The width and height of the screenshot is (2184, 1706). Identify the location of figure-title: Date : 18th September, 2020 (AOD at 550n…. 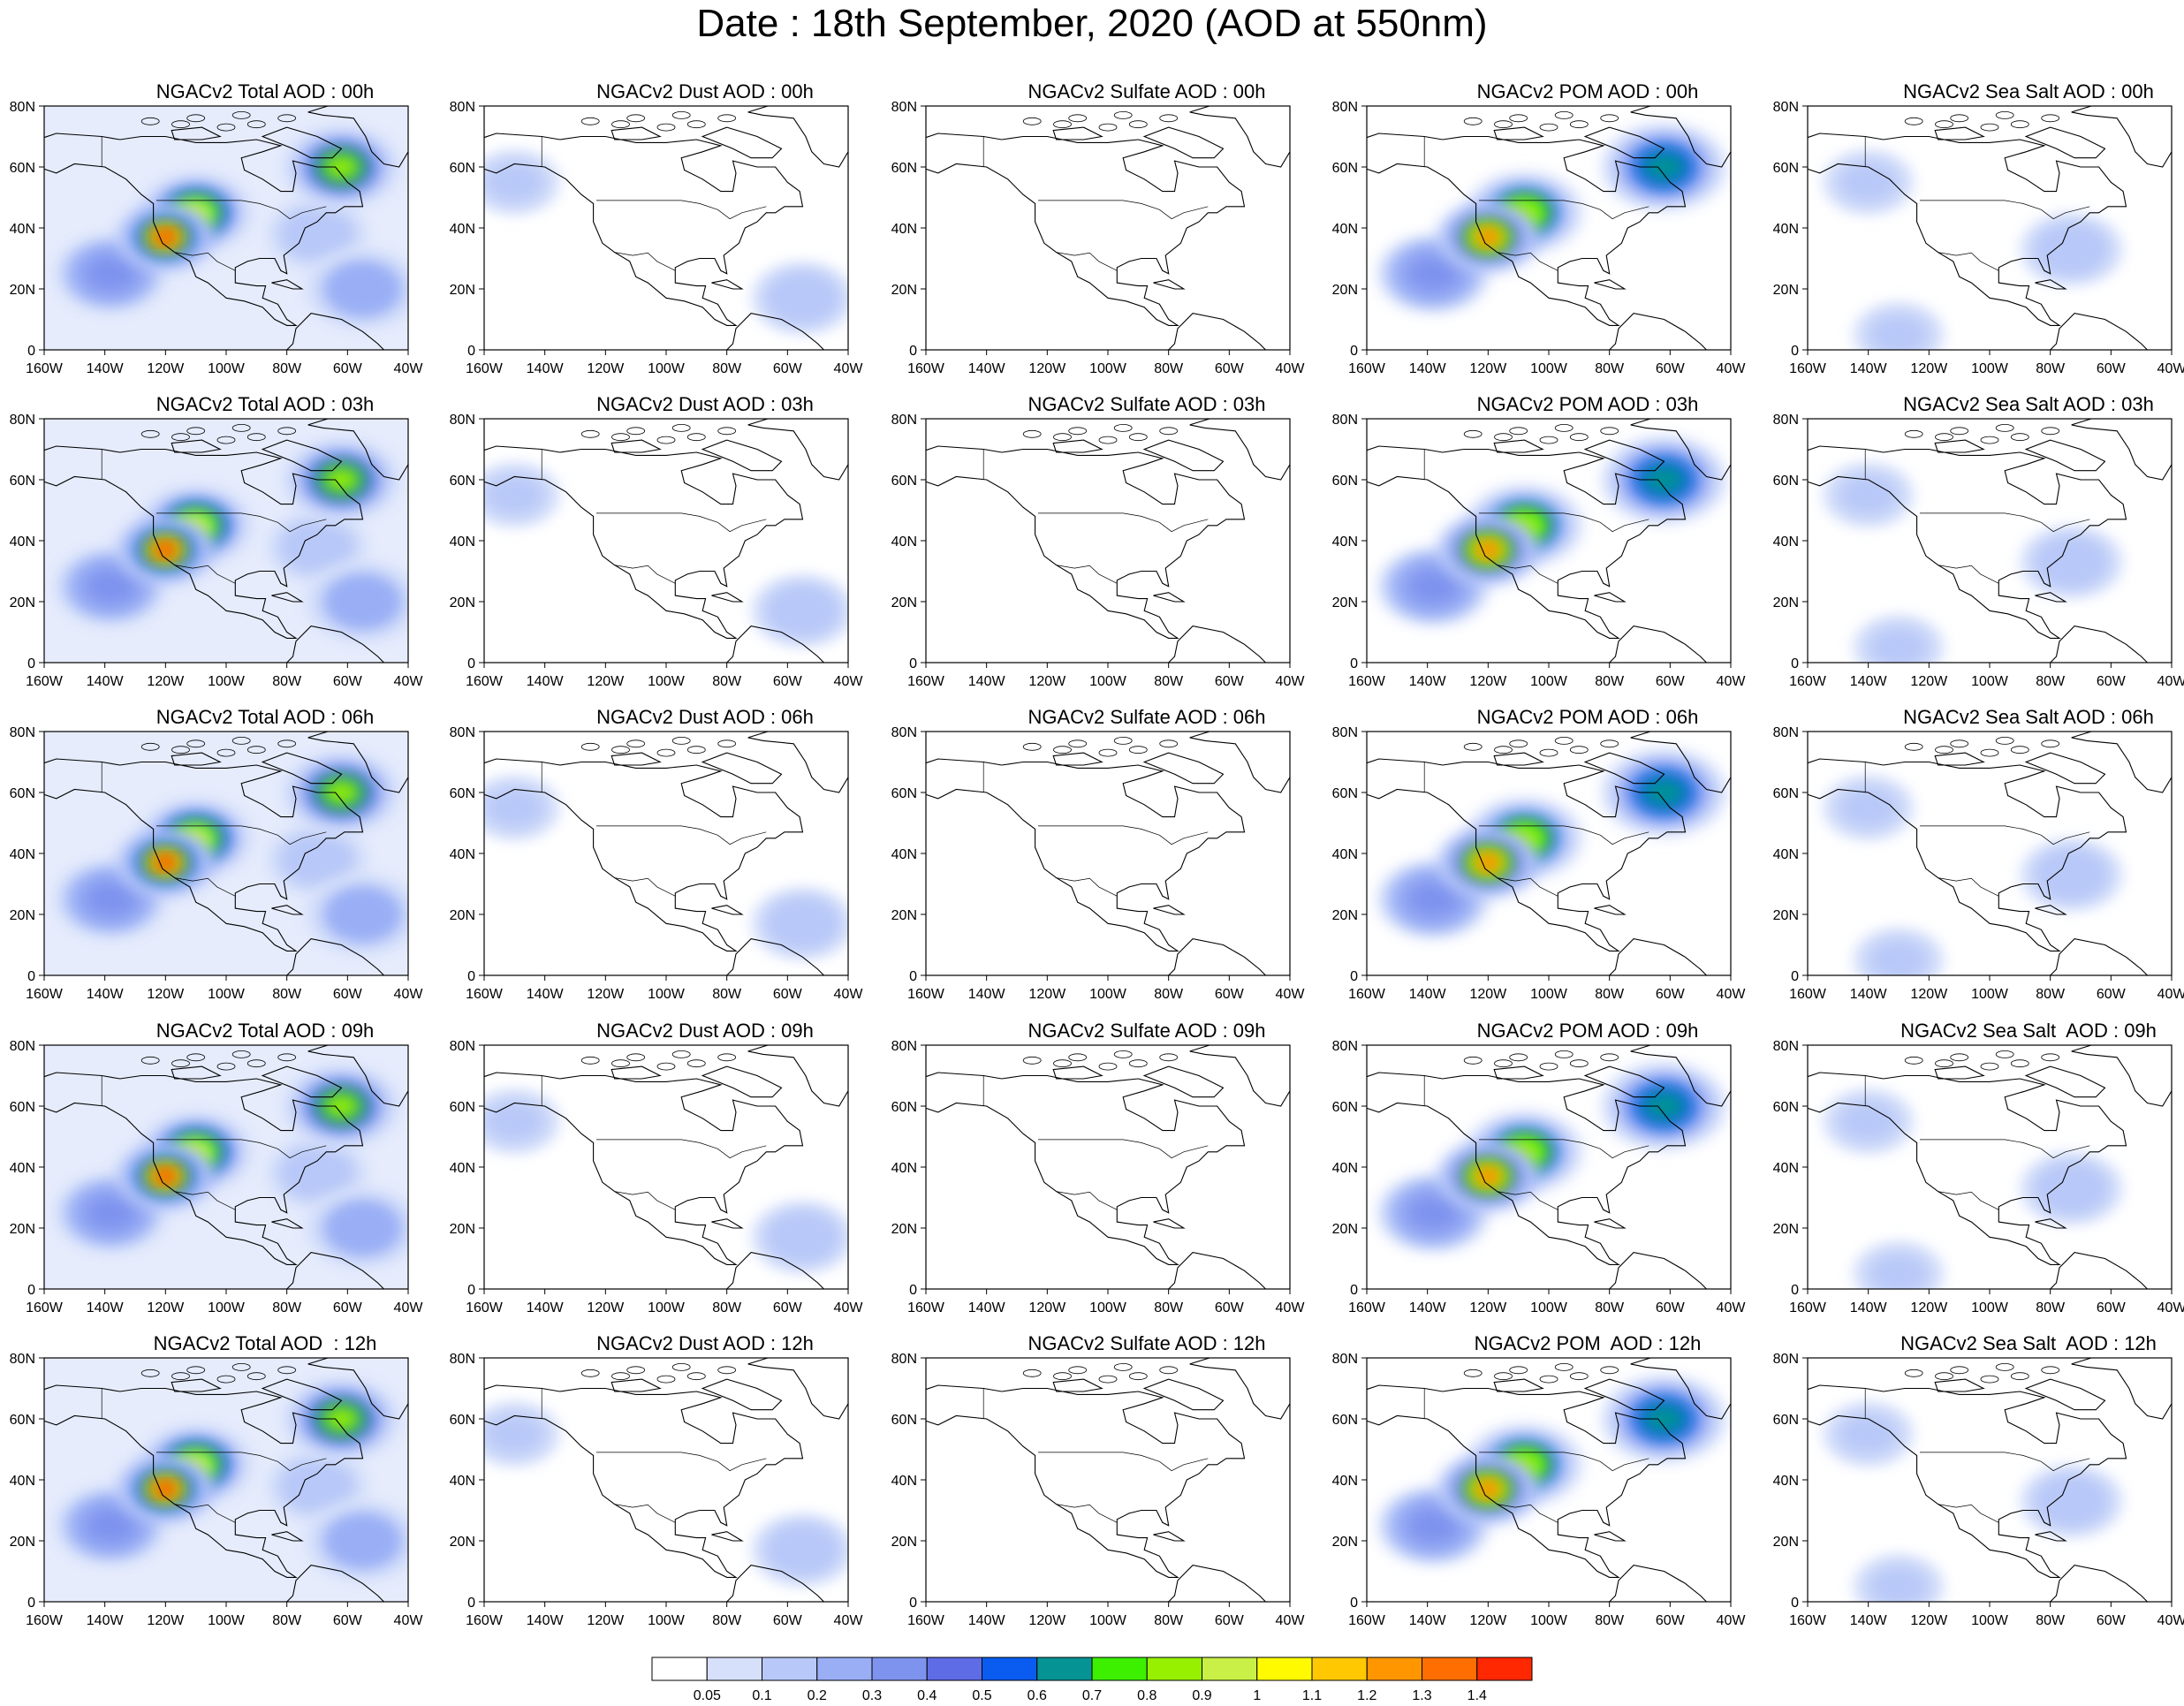
(1092, 23).